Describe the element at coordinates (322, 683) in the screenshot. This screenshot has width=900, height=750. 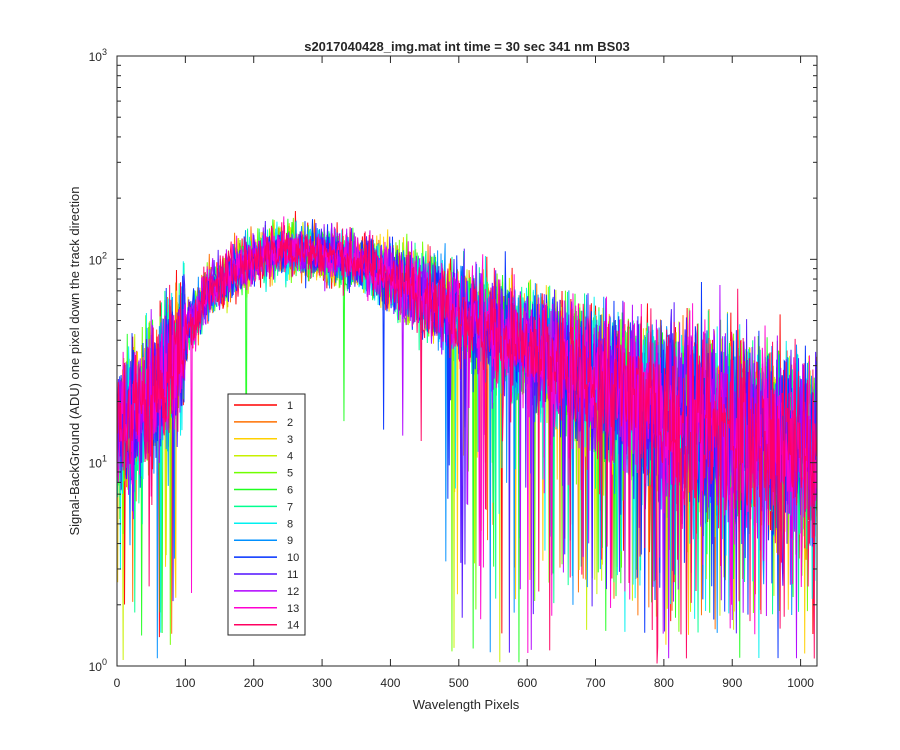
I see `x-tick-label: 300` at that location.